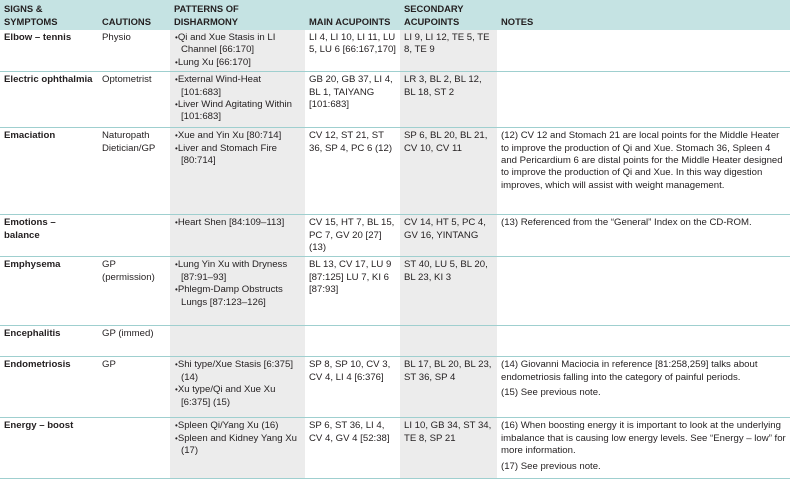 Image resolution: width=790 pixels, height=479 pixels. What do you see at coordinates (349, 432) in the screenshot?
I see `main-acupoints-text: SP 6, ST 36, LI 4, CV 4, GV 4 [52:38]` at bounding box center [349, 432].